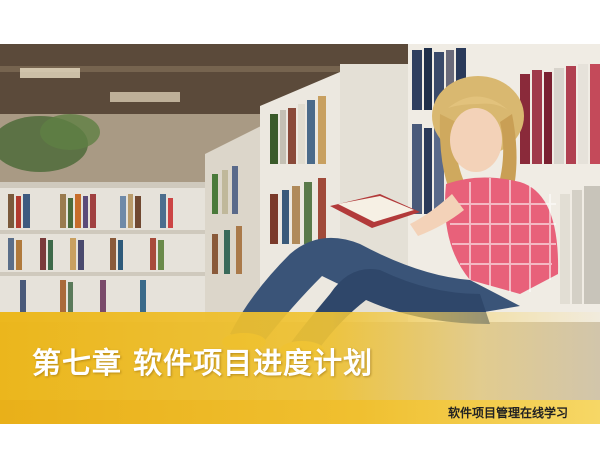 The image size is (600, 450). I want to click on footer-label: 软件项目管理在线学习, so click(507, 413).